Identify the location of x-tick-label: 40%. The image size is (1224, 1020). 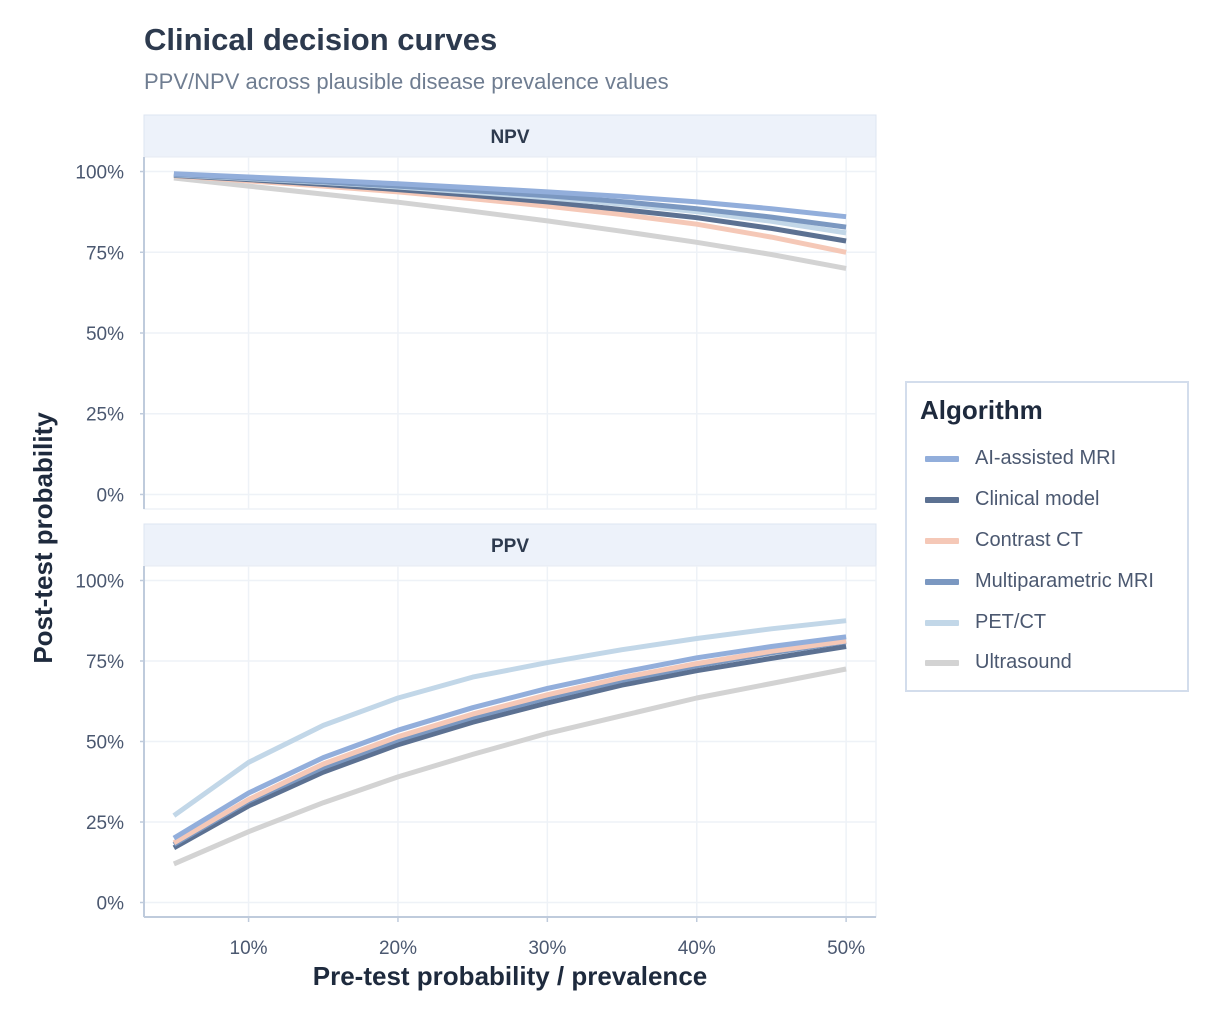
(697, 948).